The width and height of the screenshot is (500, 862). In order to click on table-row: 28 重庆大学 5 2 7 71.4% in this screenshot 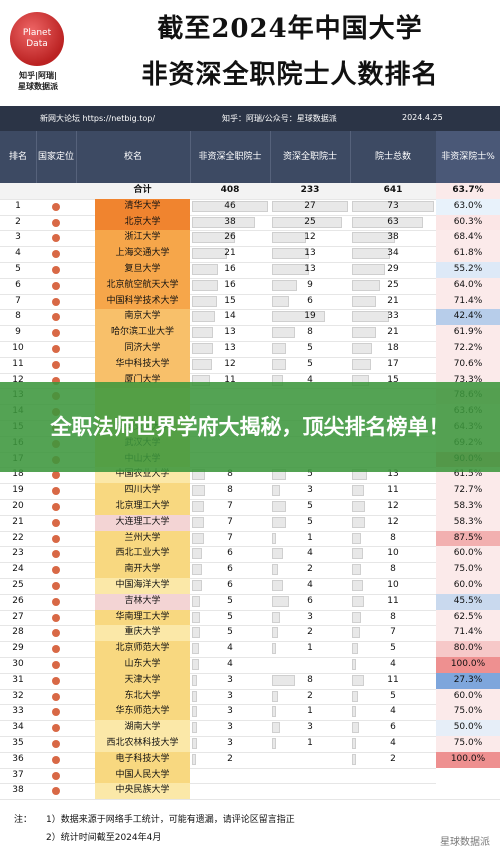, I will do `click(250, 634)`.